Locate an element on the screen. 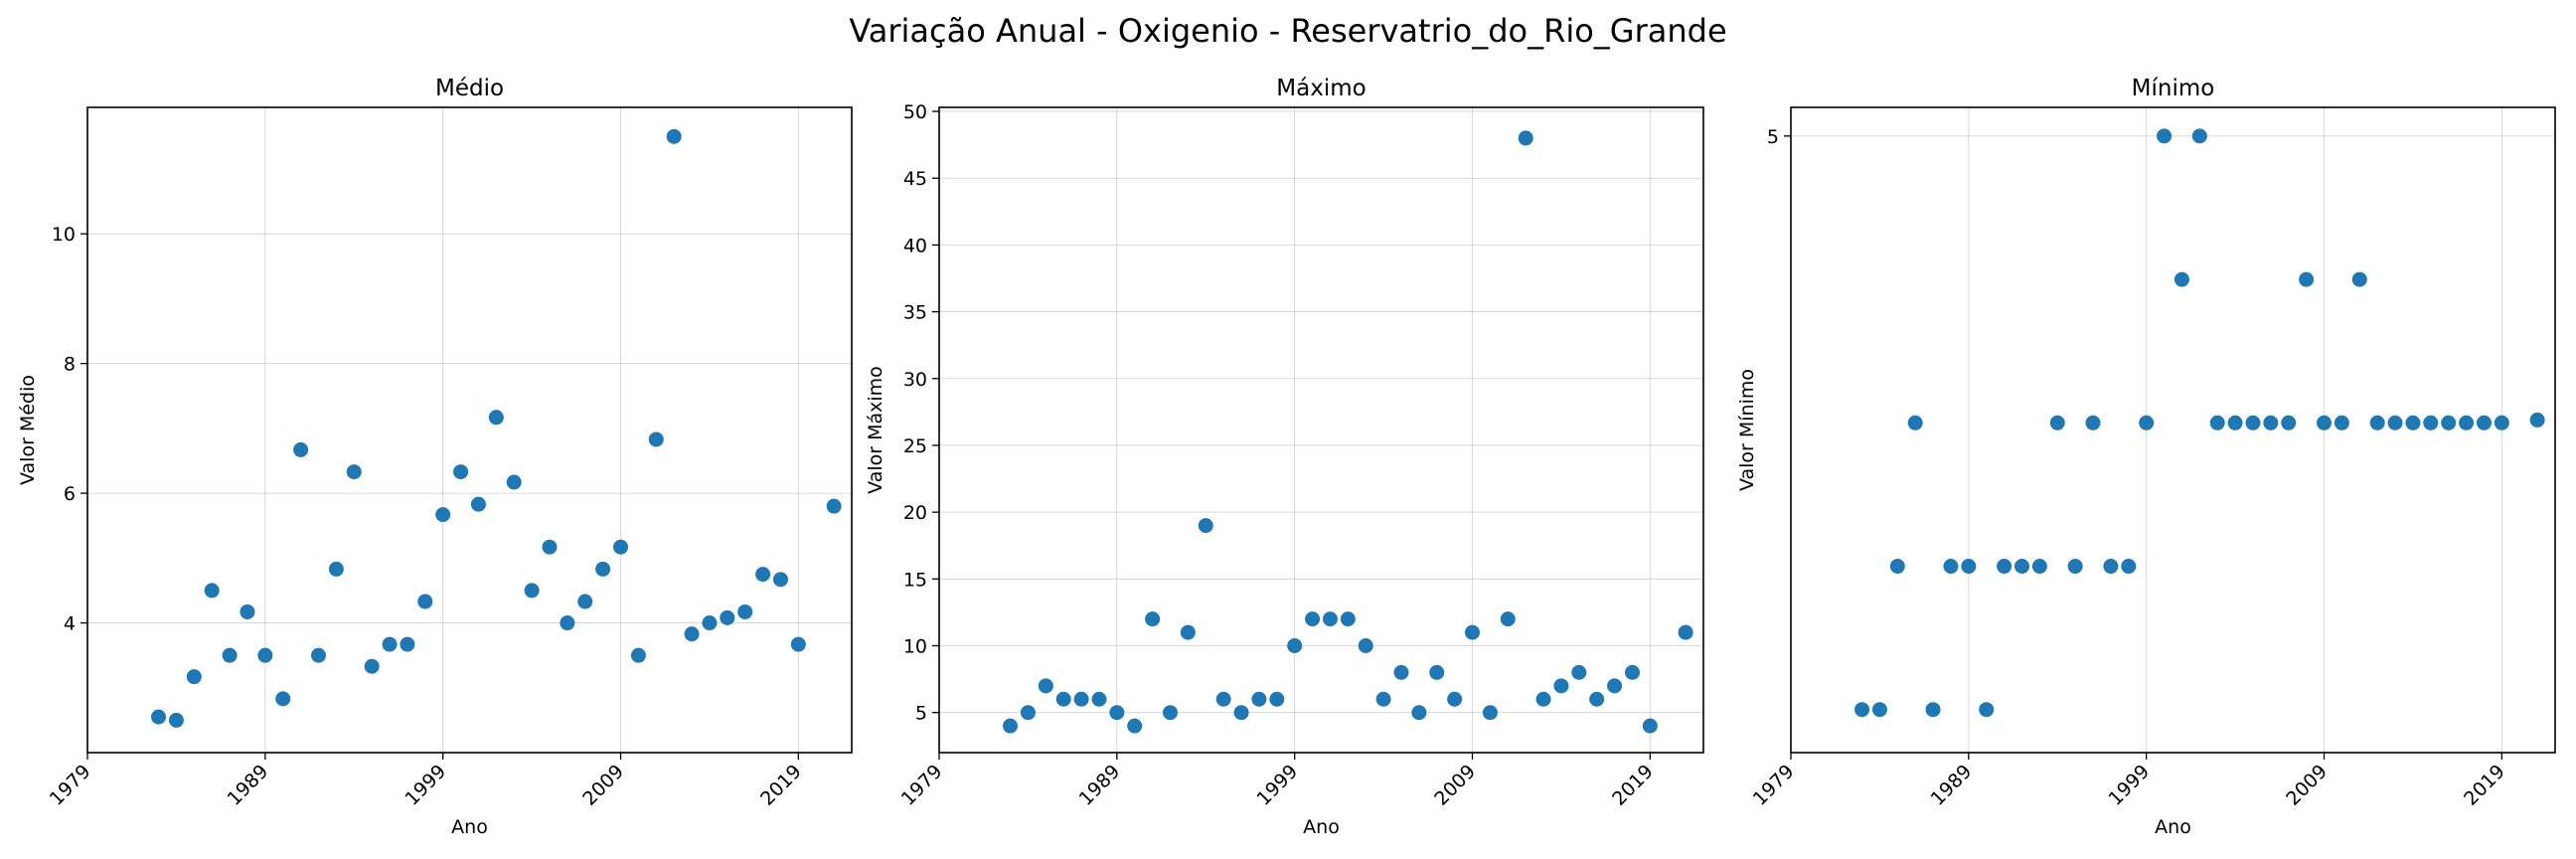  maximo-ytick-label: 10 is located at coordinates (915, 647).